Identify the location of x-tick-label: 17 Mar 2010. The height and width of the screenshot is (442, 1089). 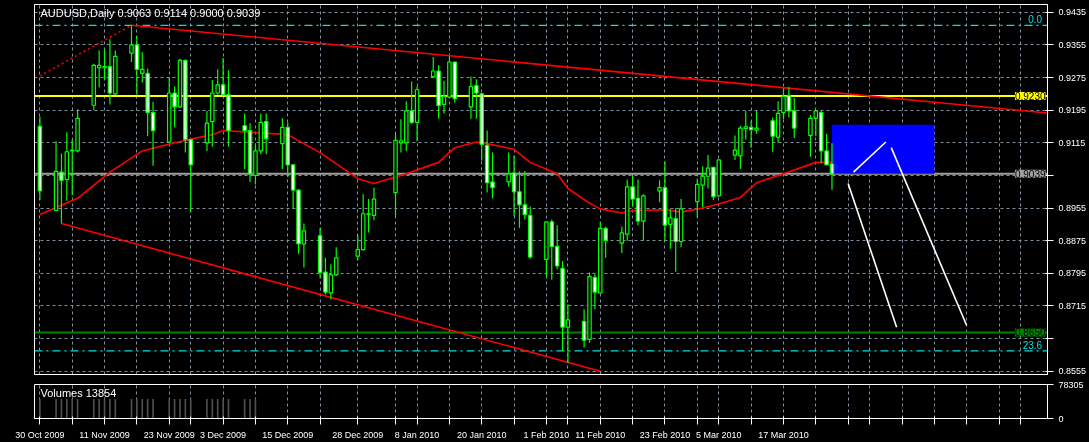
(783, 434).